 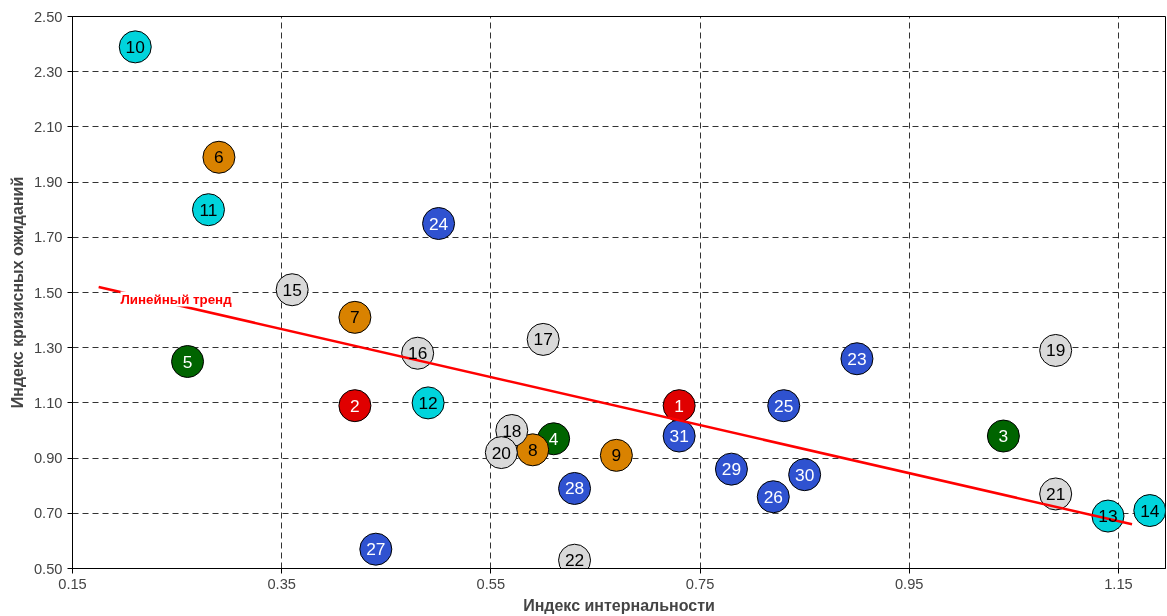 What do you see at coordinates (48, 126) in the screenshot?
I see `y-tick-label: 2.10` at bounding box center [48, 126].